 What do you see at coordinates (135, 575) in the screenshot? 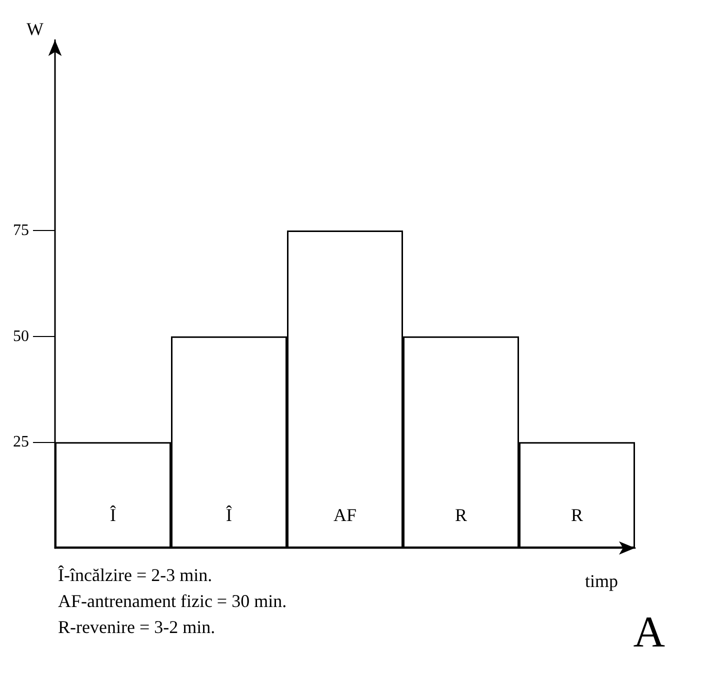
I see `text: Î-încălzire = 2-3 min.` at bounding box center [135, 575].